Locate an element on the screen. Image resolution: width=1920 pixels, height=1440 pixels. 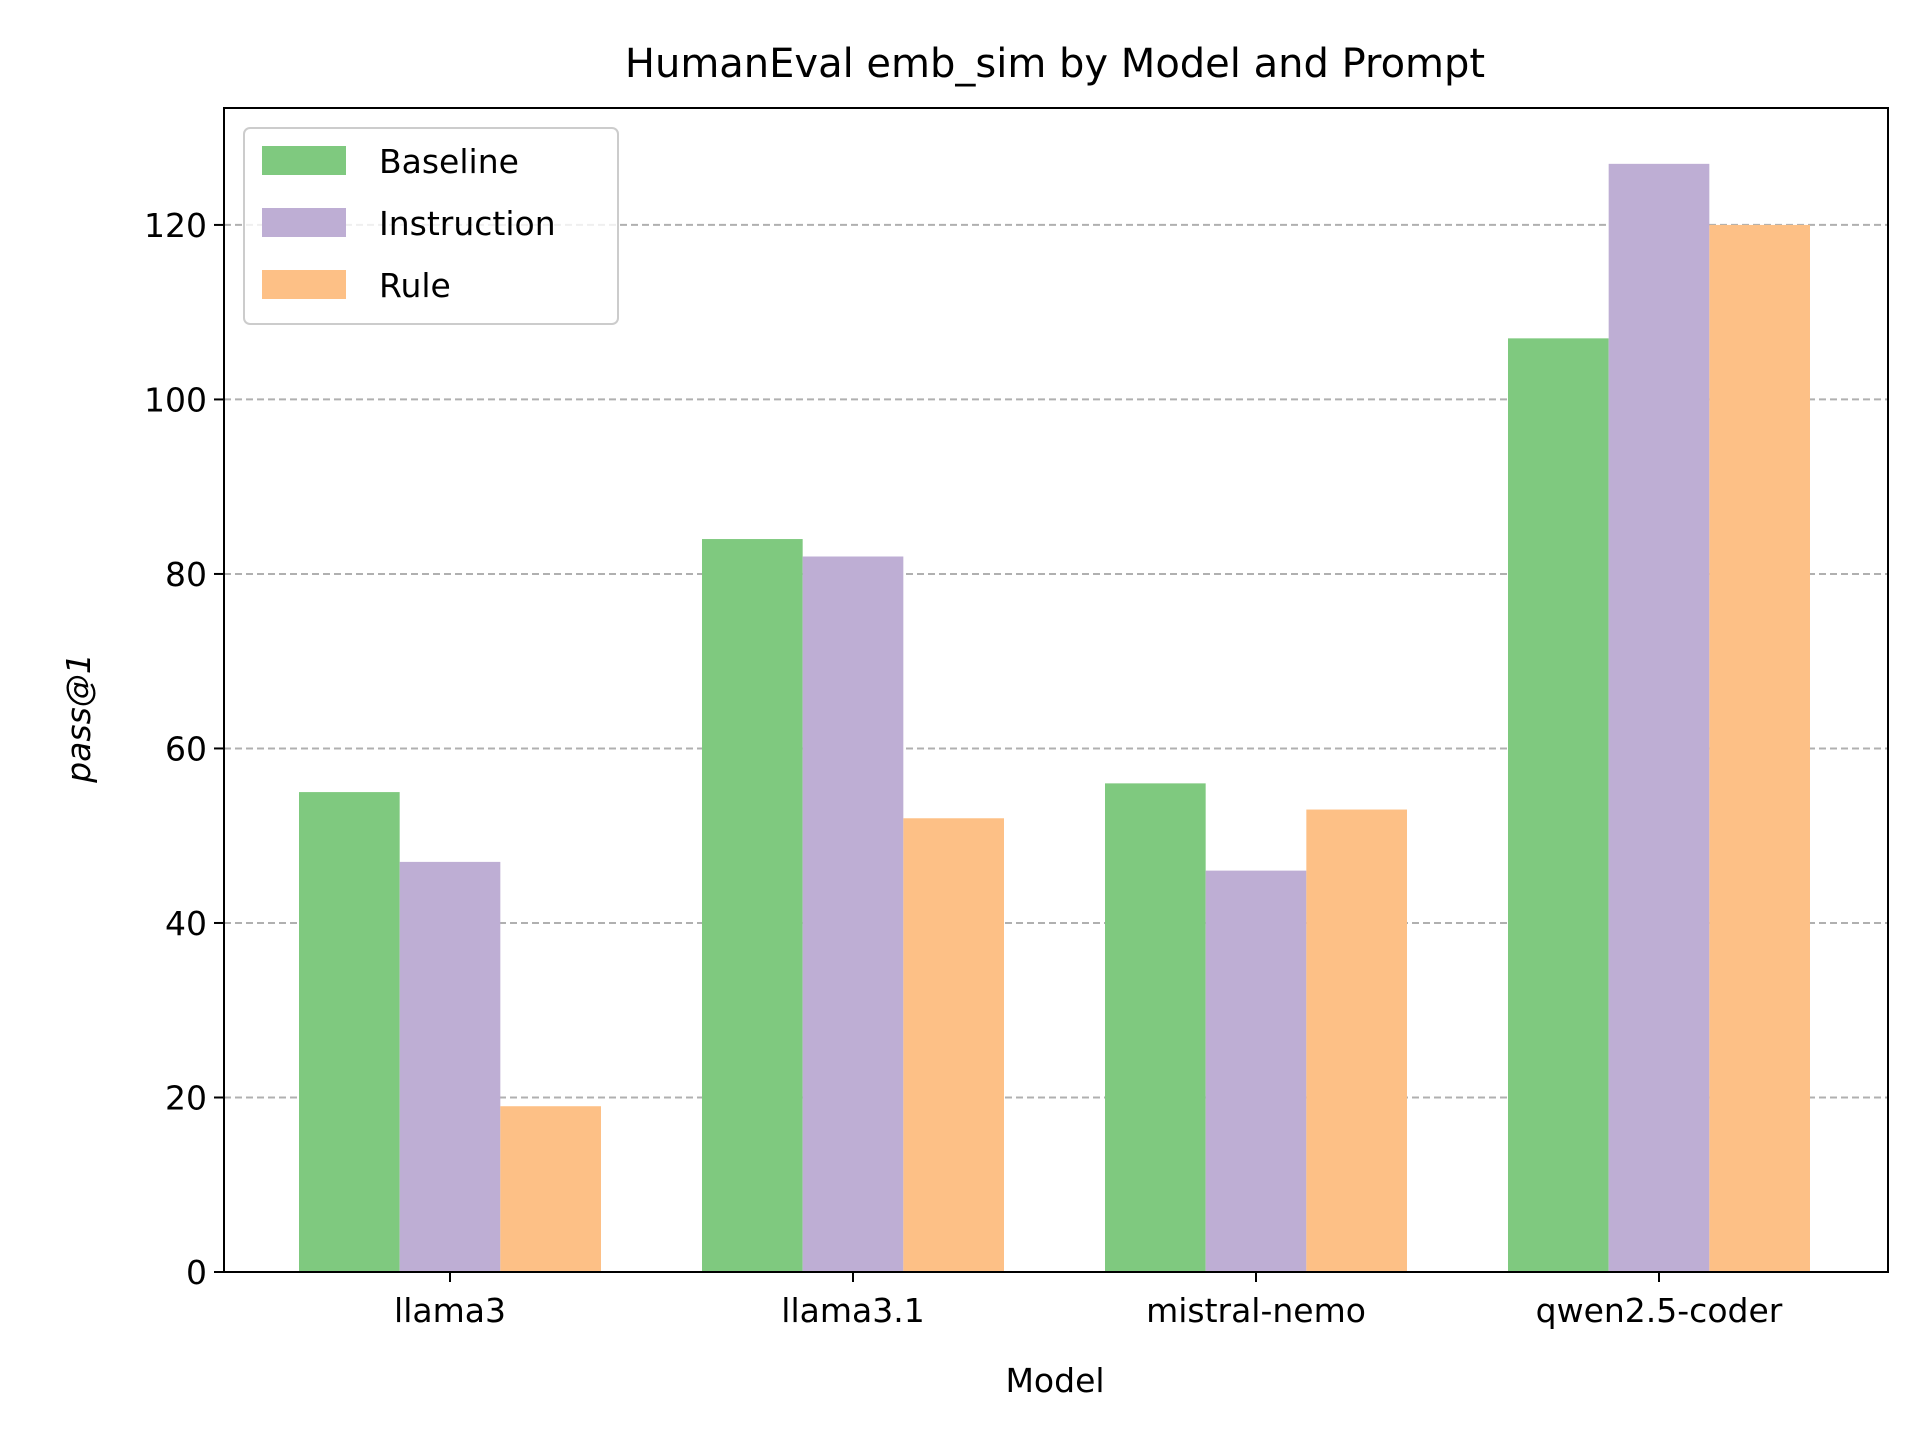
y-tick-label: 120 is located at coordinates (175, 225).